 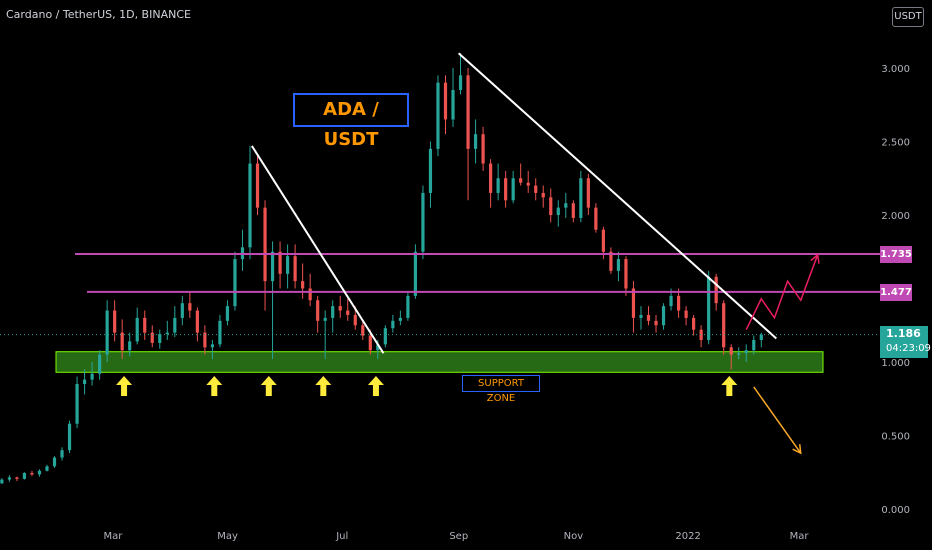 I want to click on current-price-tag: 1.186 04:23:09, so click(x=905, y=342).